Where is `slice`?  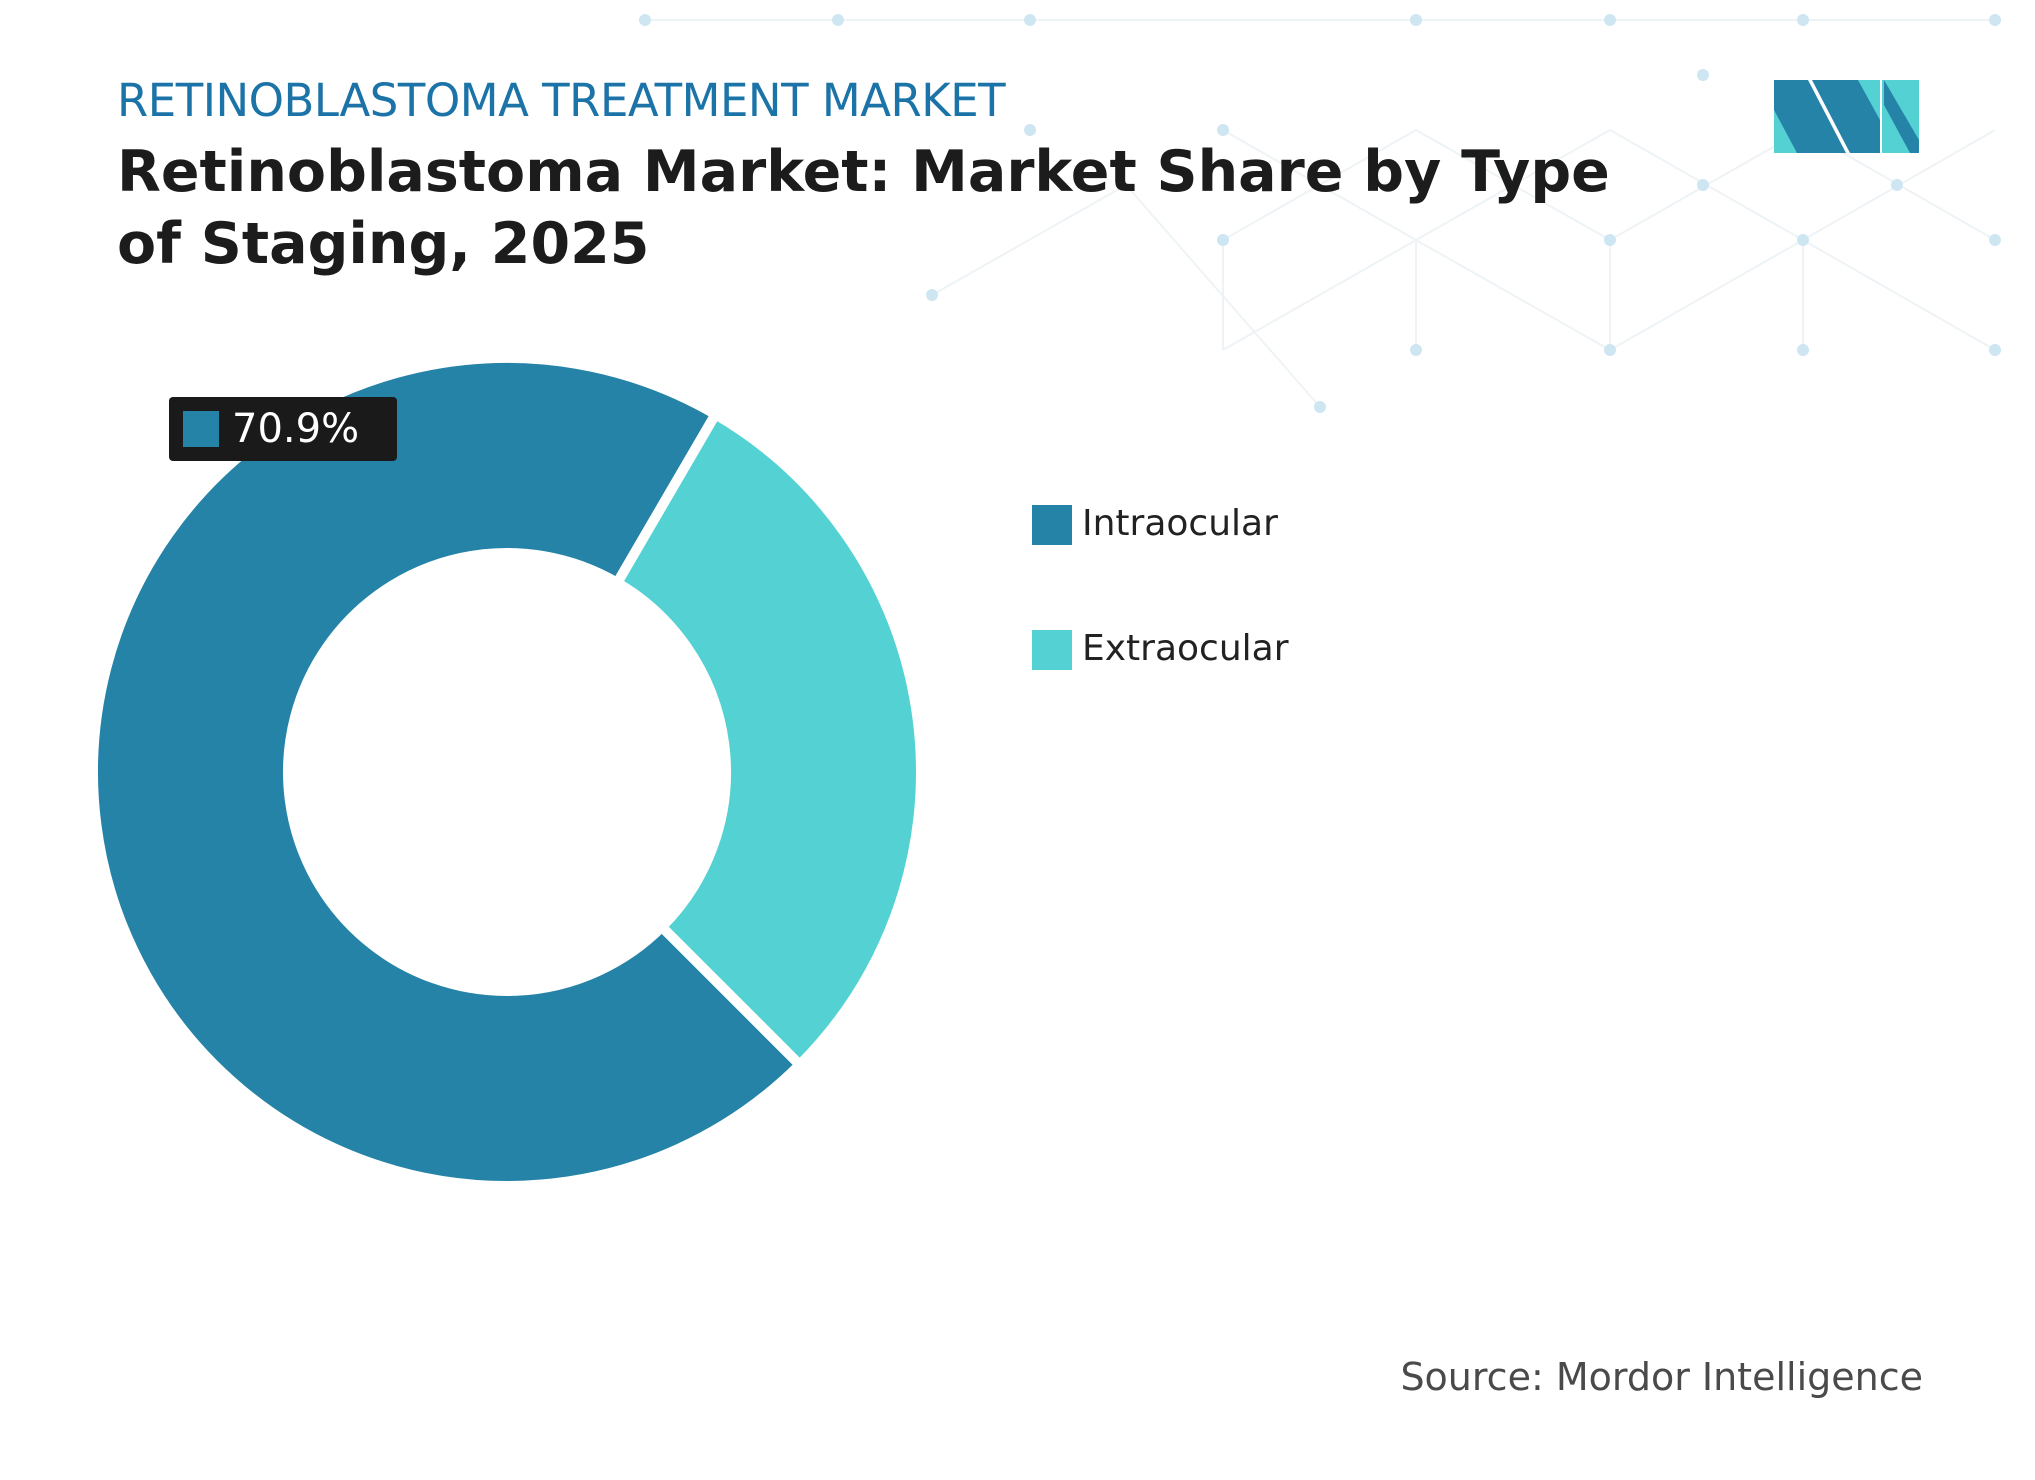 slice is located at coordinates (768, 739).